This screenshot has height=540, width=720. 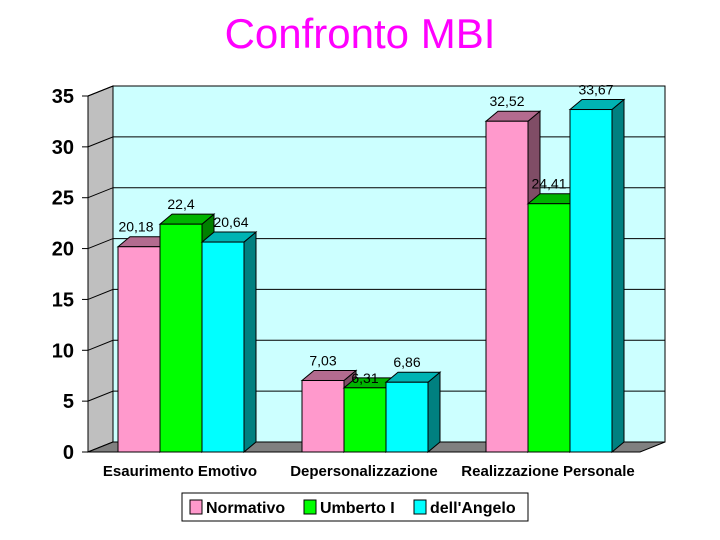 What do you see at coordinates (547, 471) in the screenshot?
I see `x-tick-label: Realizzazione Personale` at bounding box center [547, 471].